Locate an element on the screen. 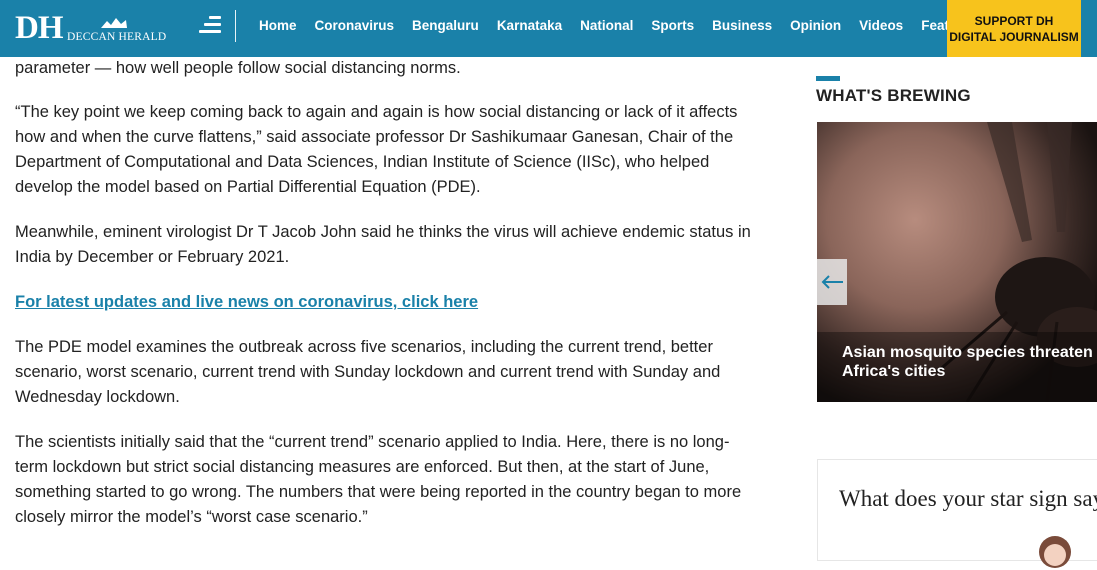 This screenshot has width=1097, height=570. logo-initials: DH is located at coordinates (39, 28).